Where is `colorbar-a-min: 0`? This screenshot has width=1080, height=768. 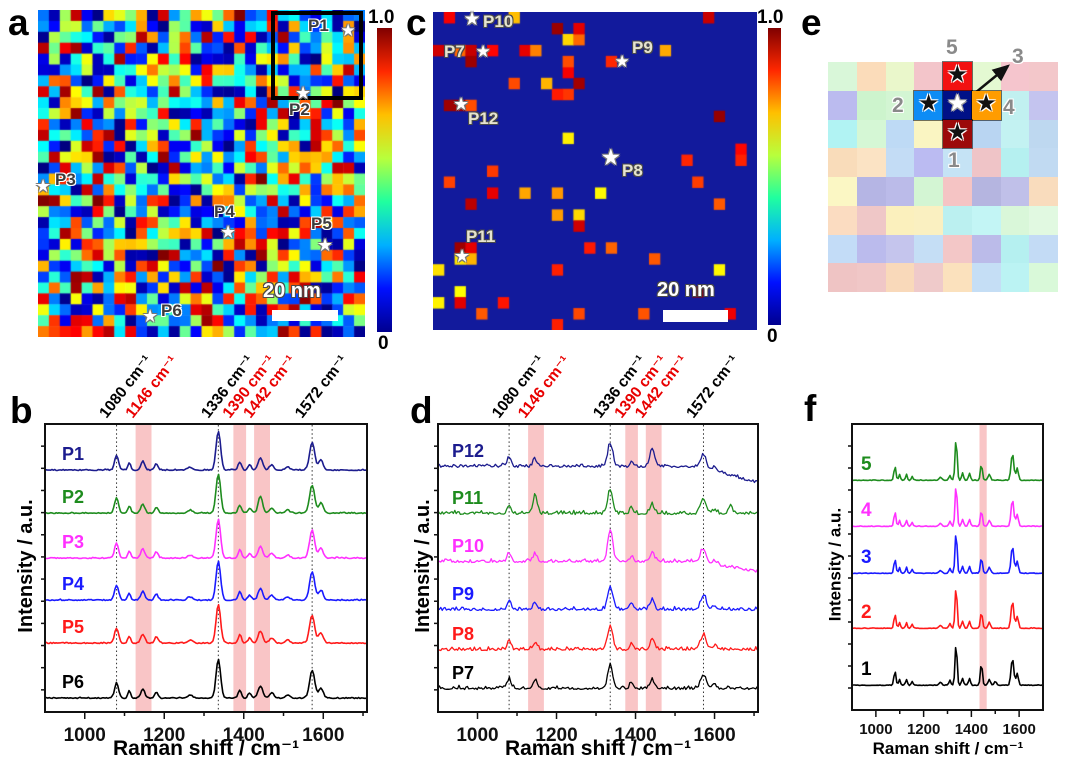 colorbar-a-min: 0 is located at coordinates (383, 343).